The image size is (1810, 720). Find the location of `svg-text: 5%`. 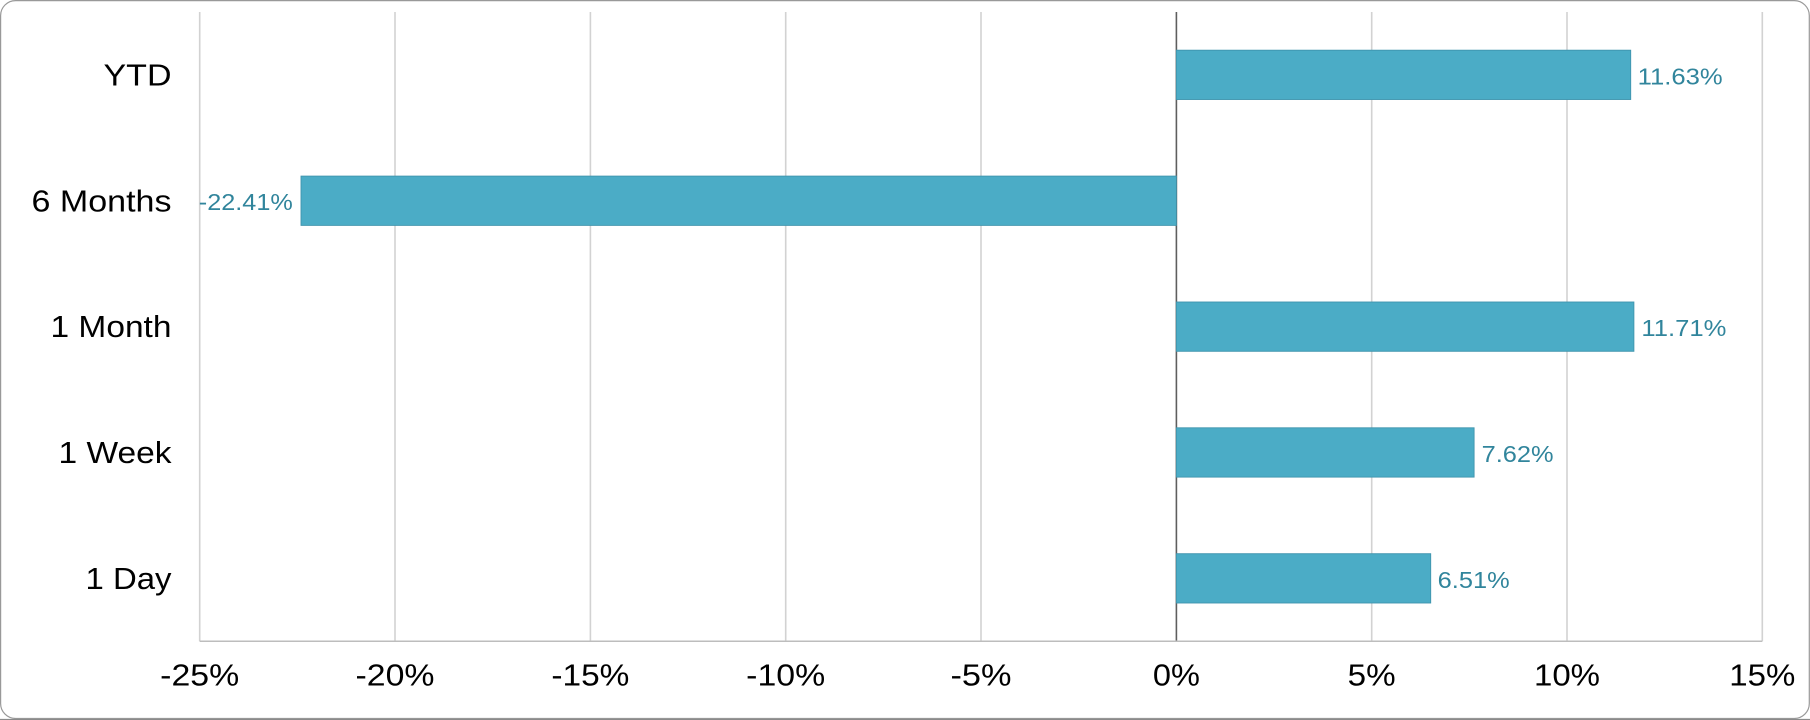

svg-text: 5% is located at coordinates (1372, 676).